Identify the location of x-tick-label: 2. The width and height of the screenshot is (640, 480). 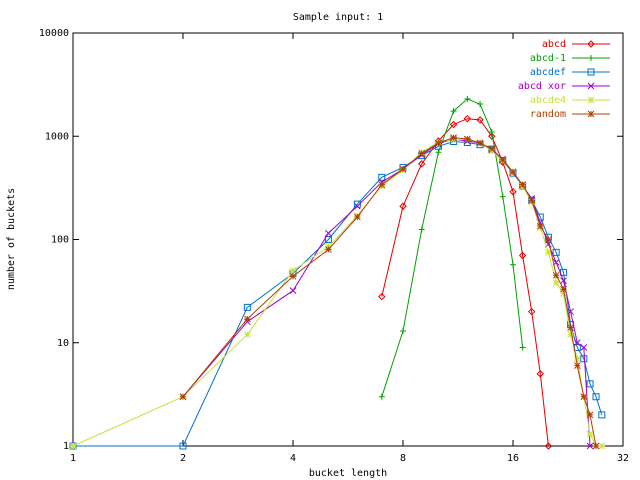
(183, 458).